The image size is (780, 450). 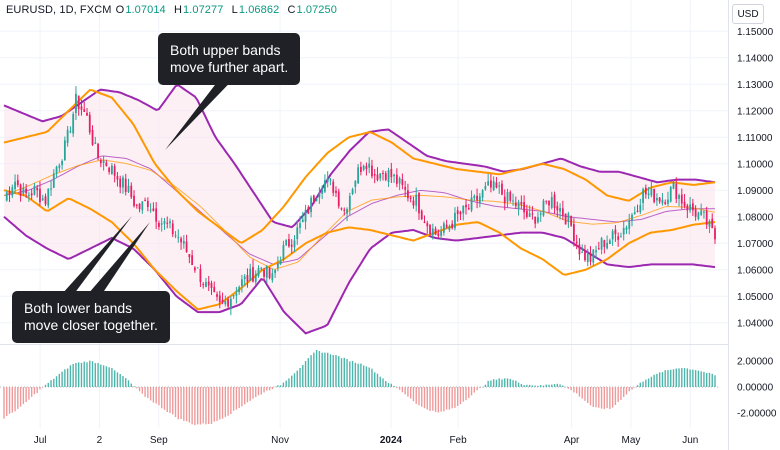 What do you see at coordinates (119, 258) in the screenshot?
I see `lower-callout-pointer` at bounding box center [119, 258].